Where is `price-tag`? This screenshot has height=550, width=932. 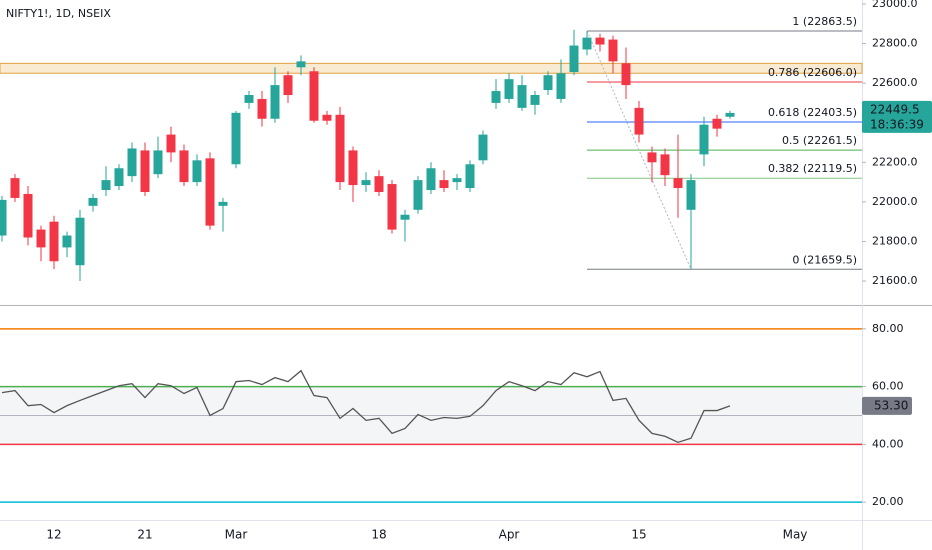
price-tag is located at coordinates (897, 116).